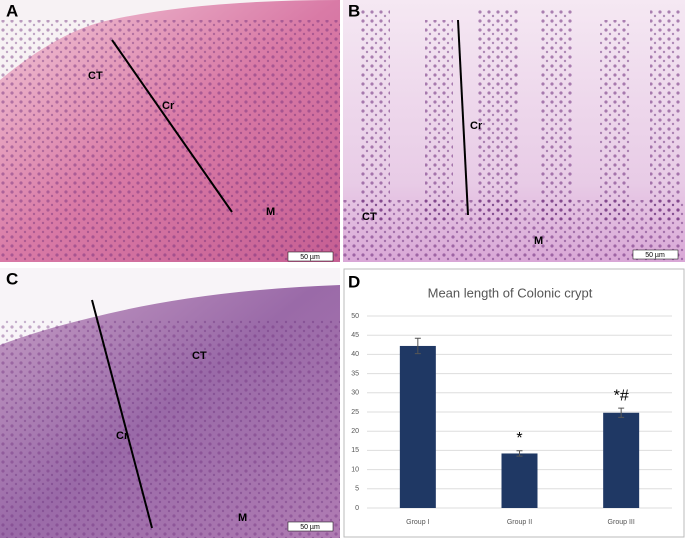 The width and height of the screenshot is (685, 543). Describe the element at coordinates (354, 10) in the screenshot. I see `panel-label: B` at that location.